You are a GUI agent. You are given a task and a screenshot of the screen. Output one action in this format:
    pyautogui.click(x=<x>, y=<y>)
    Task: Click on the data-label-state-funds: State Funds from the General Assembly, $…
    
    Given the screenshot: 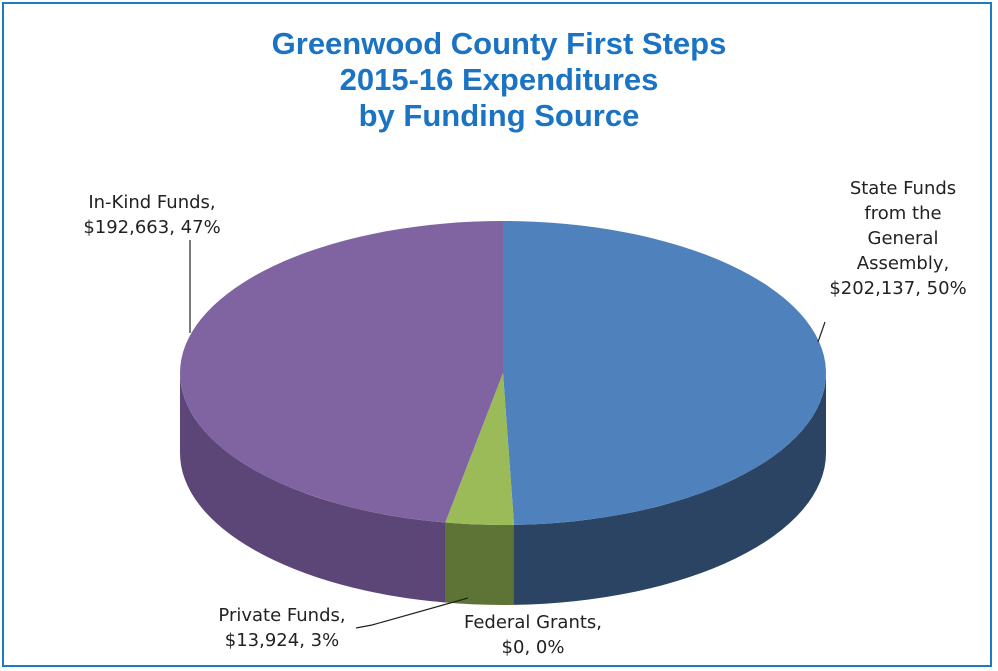 What is the action you would take?
    pyautogui.click(x=903, y=238)
    